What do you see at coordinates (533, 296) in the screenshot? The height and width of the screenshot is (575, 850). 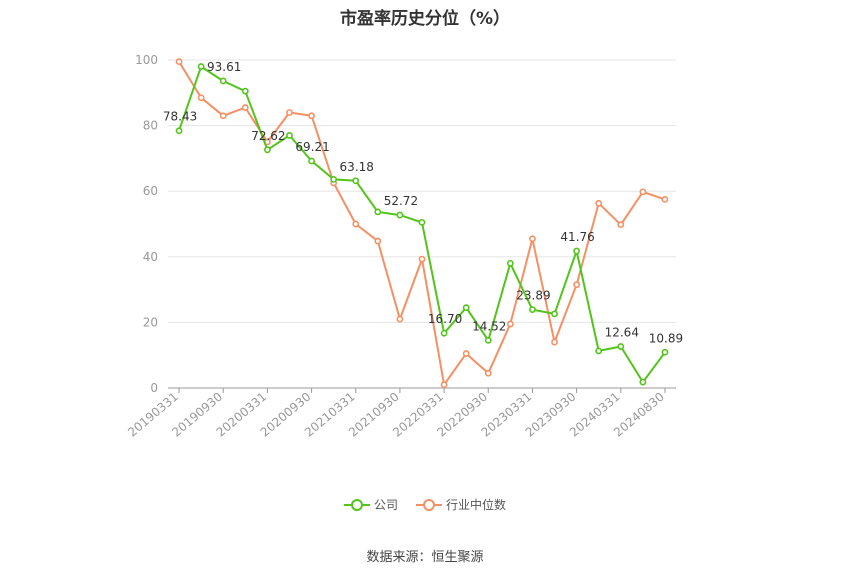 I see `data-label: 23.89` at bounding box center [533, 296].